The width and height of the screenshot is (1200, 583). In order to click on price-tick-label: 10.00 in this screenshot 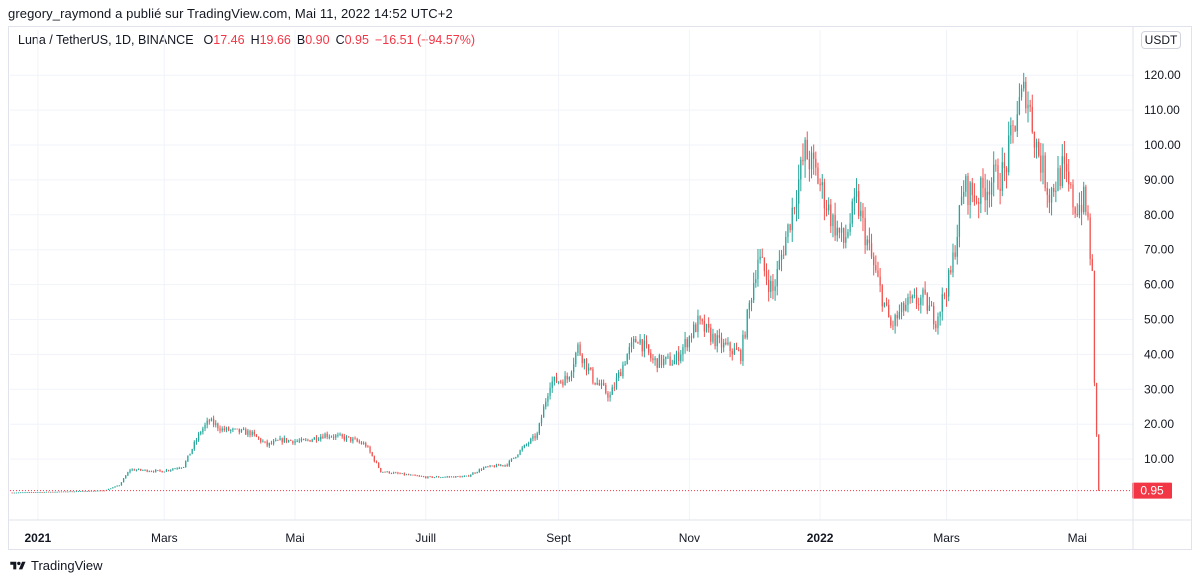, I will do `click(1159, 459)`.